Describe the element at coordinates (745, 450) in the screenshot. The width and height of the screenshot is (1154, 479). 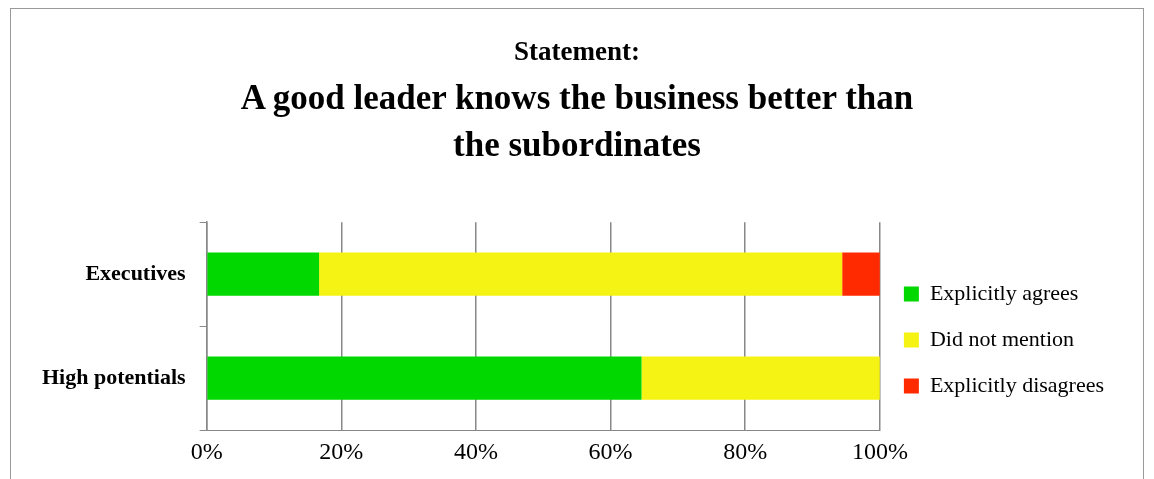
I see `x-tick-label: 80%` at that location.